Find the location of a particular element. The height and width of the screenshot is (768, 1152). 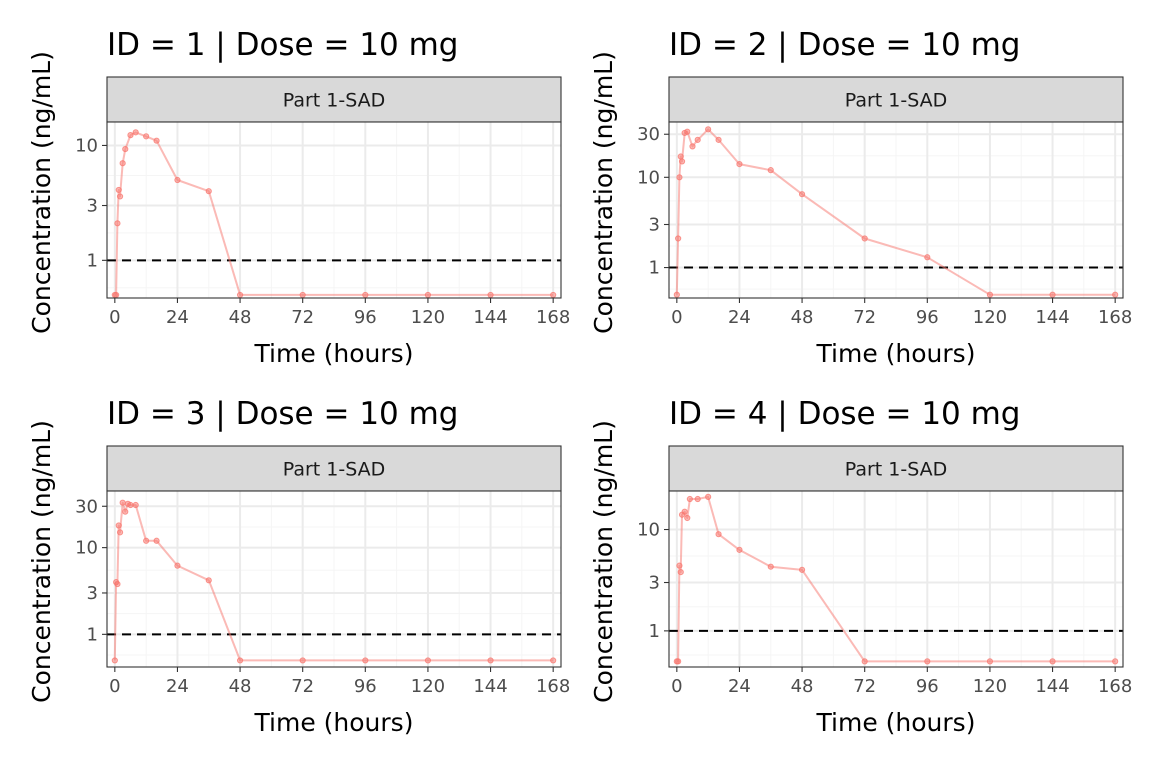

facet-strip-label: Part 1-SAD is located at coordinates (896, 470).